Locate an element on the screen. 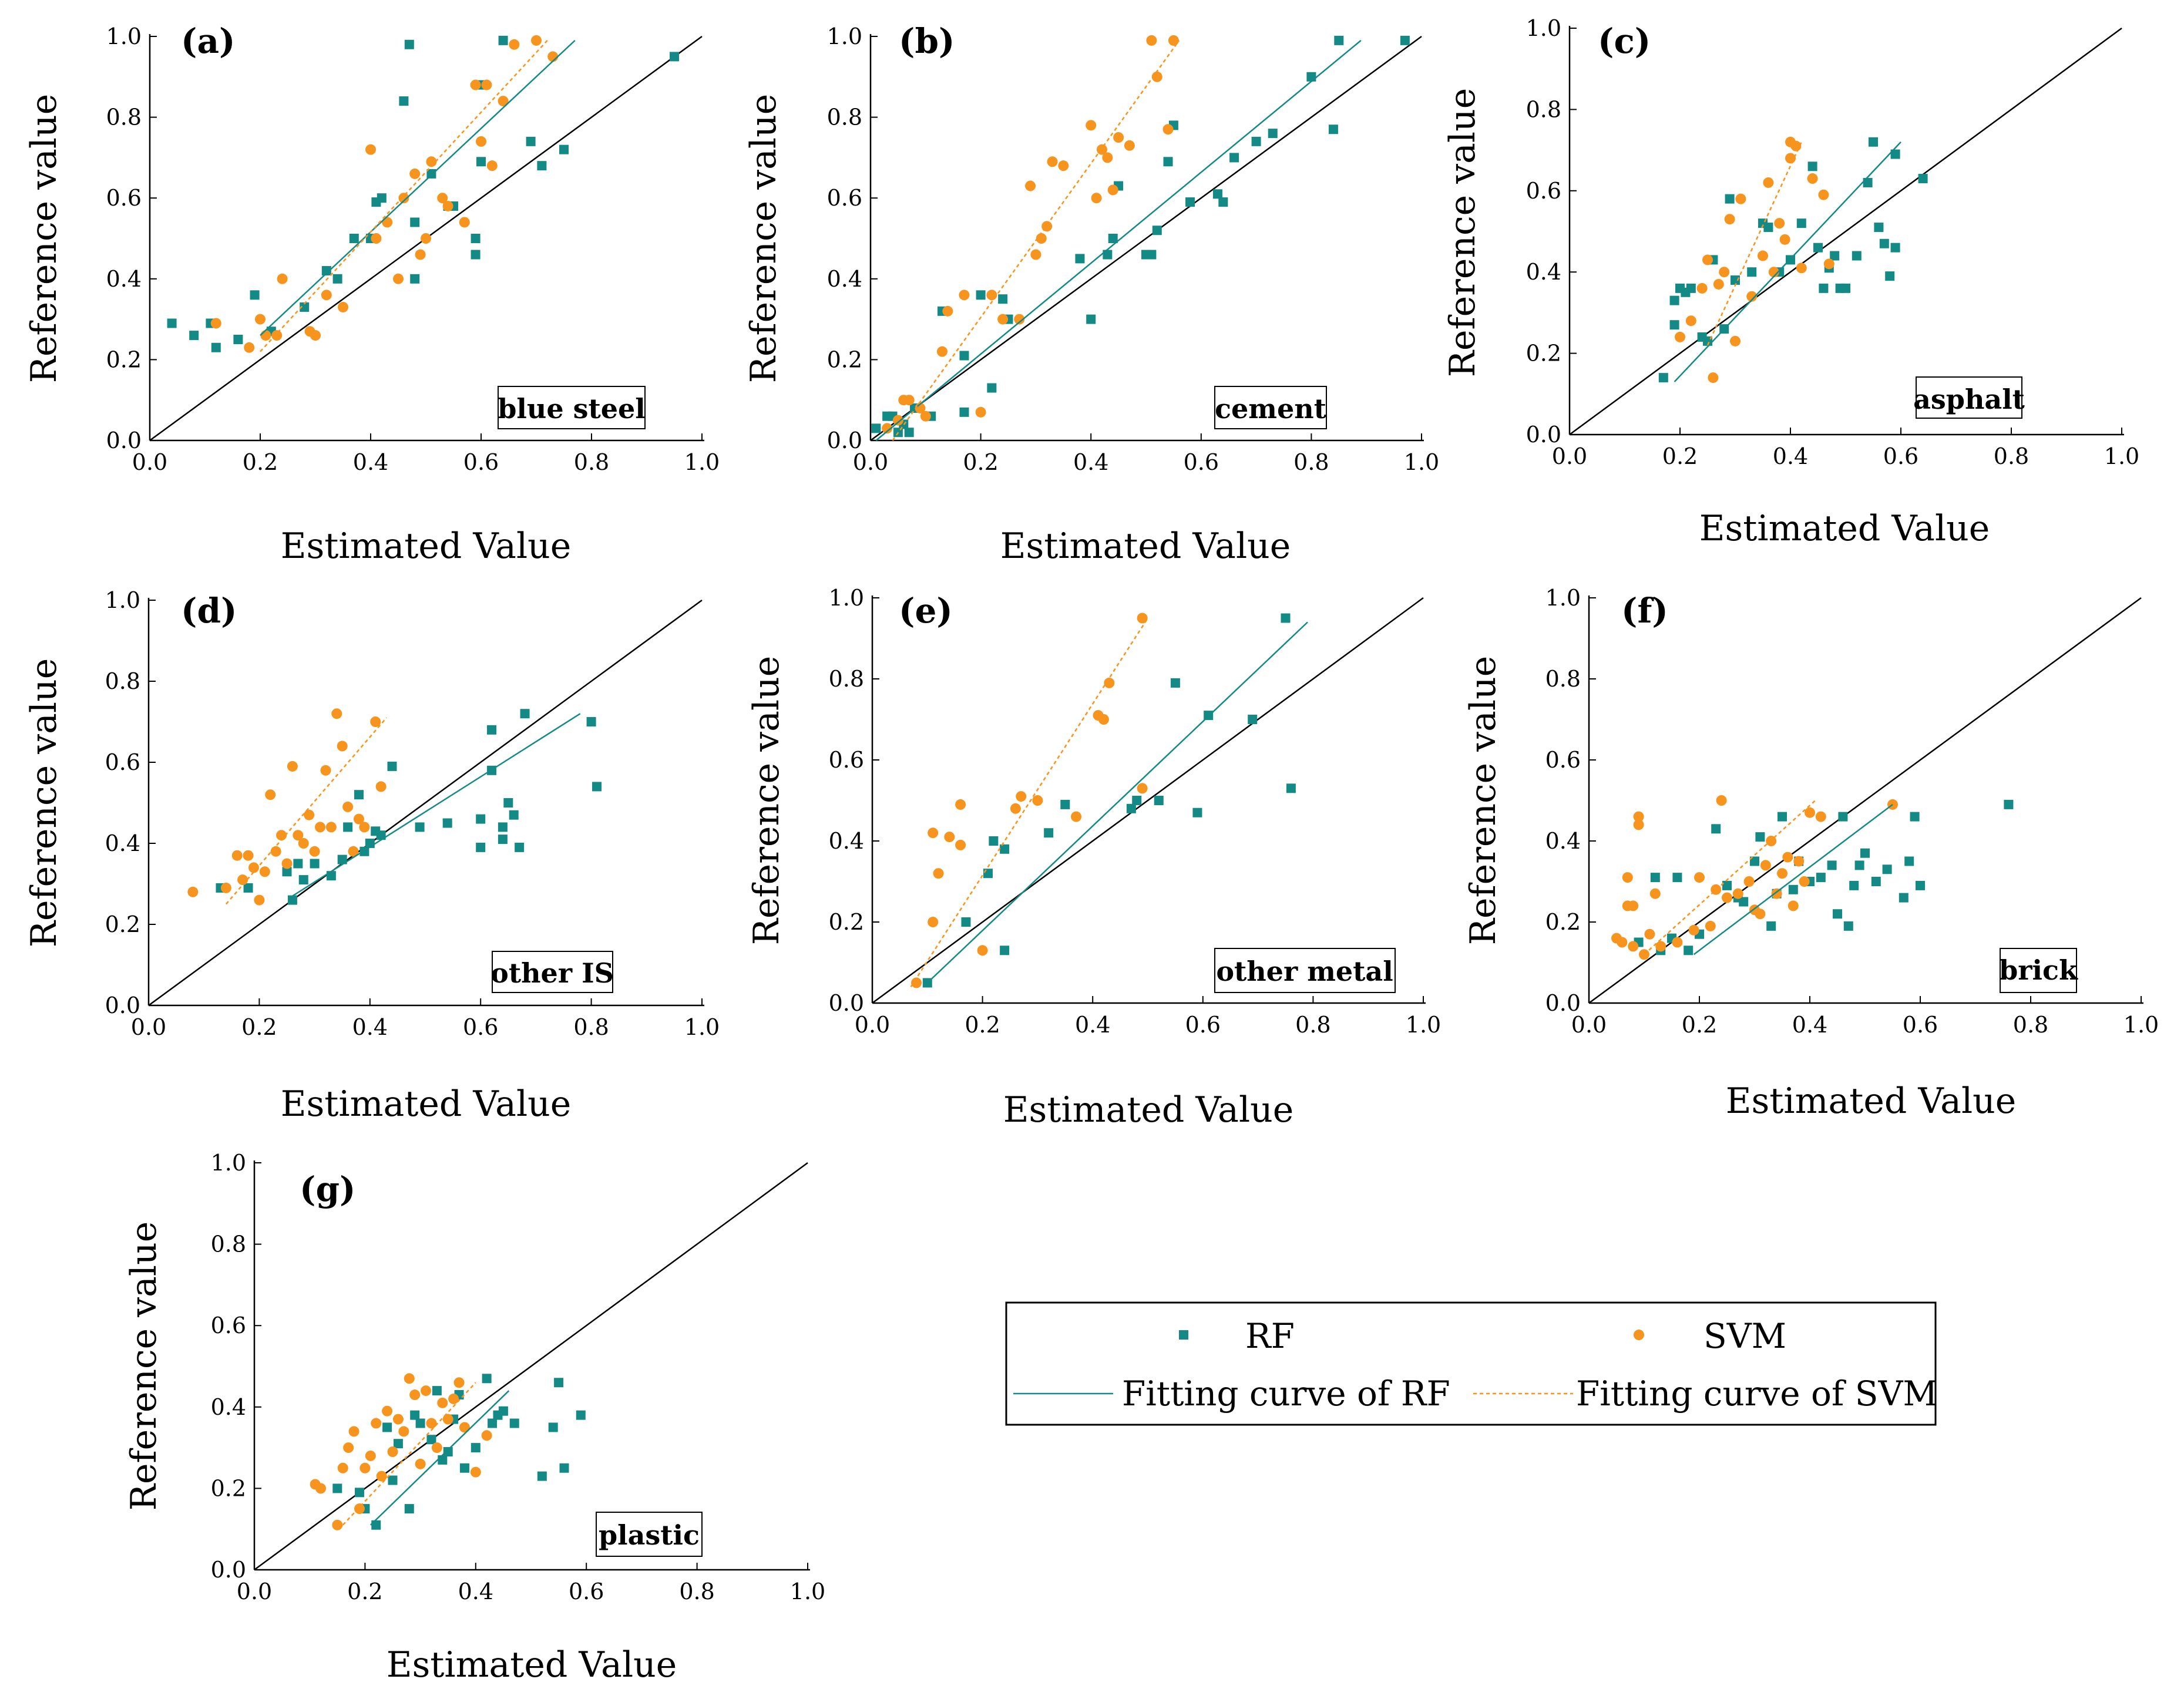 This screenshot has height=1689, width=2184. x-tick-label: 1.0 is located at coordinates (807, 1592).